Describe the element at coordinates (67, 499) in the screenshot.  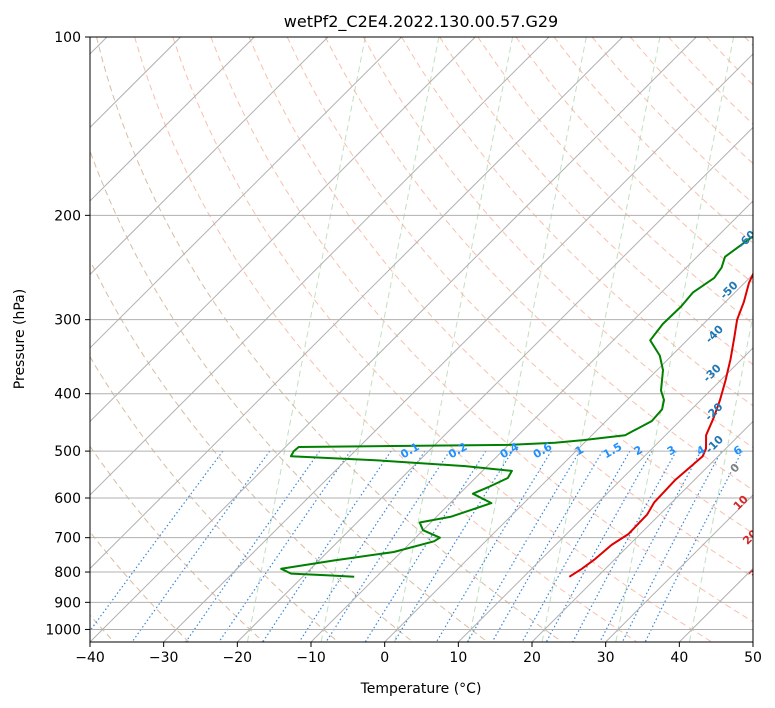
I see `y-tick-label: 600` at that location.